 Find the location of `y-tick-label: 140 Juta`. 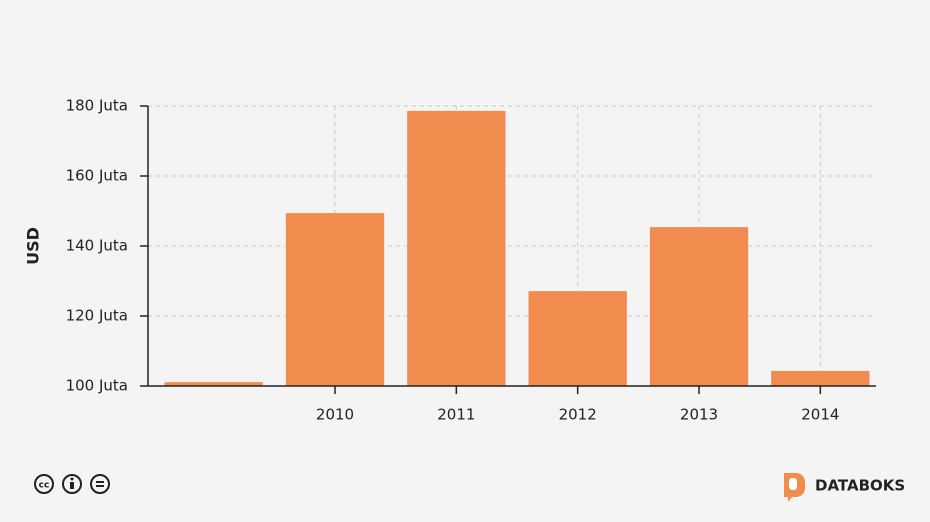

y-tick-label: 140 Juta is located at coordinates (97, 246).